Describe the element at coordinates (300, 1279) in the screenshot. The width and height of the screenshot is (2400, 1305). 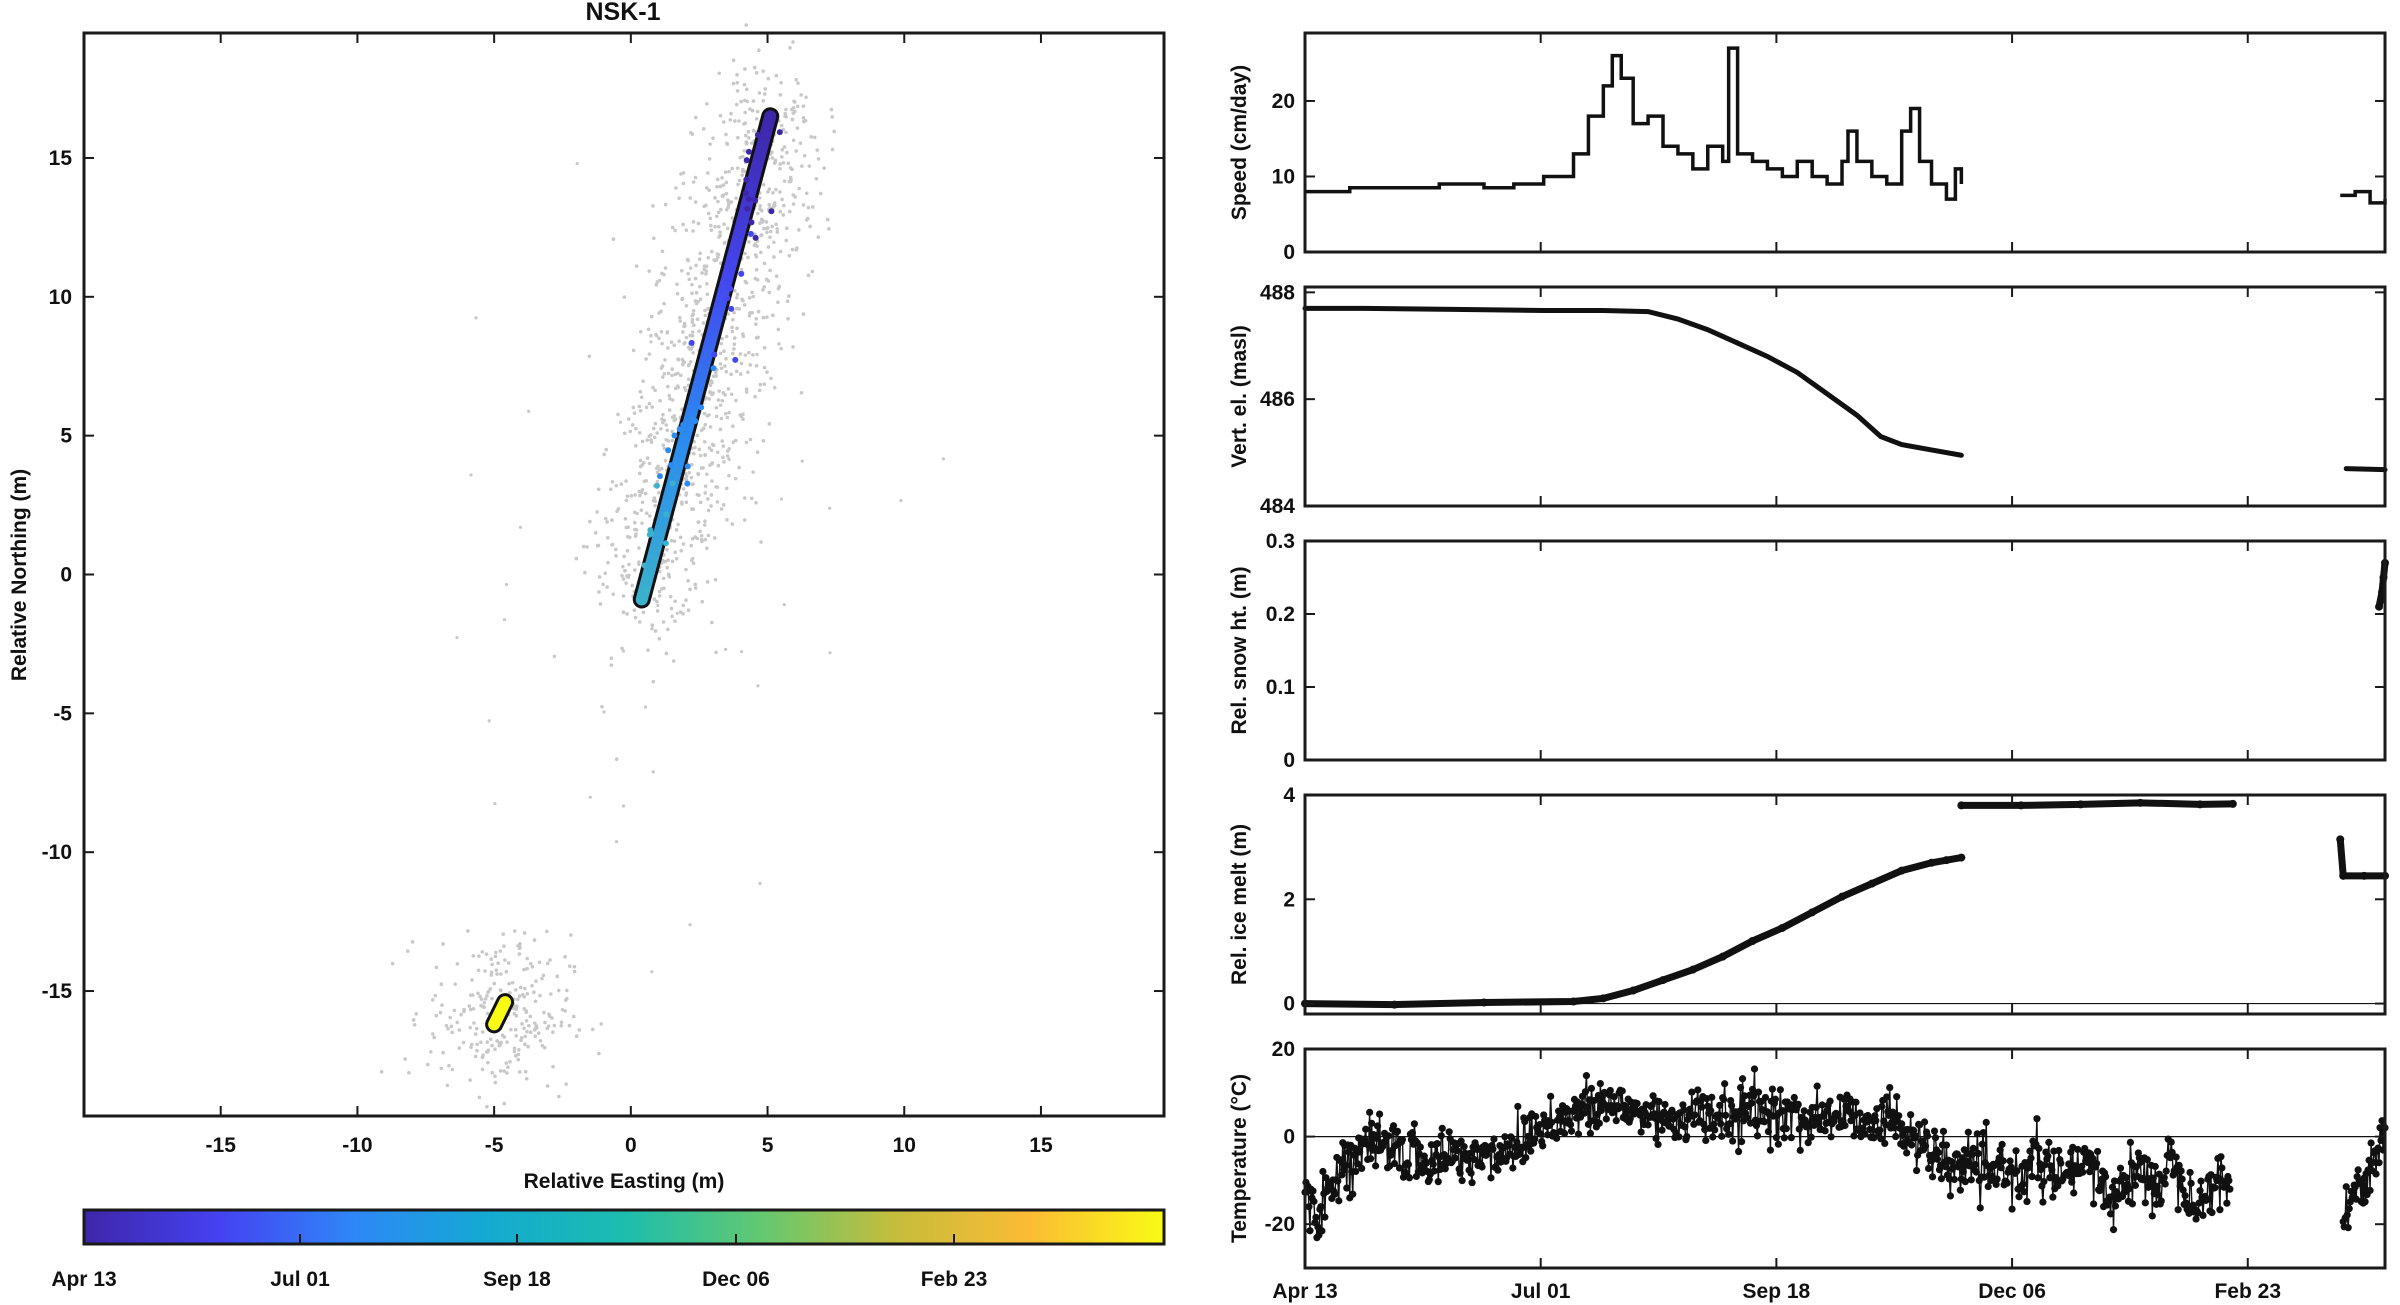
I see `colorbar-tick-label: Jul 01` at that location.